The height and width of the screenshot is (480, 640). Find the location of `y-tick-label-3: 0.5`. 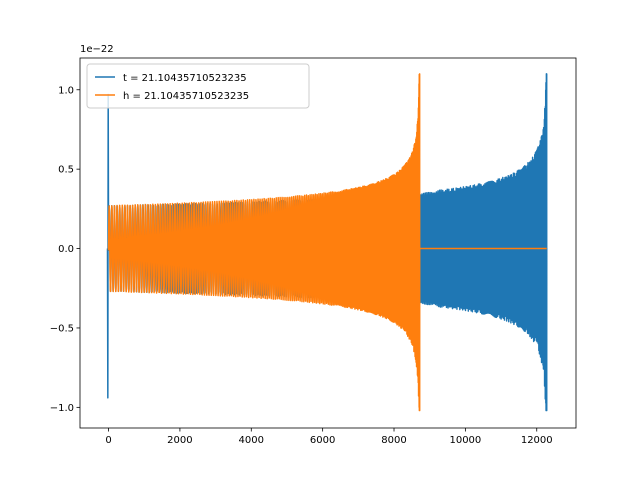

y-tick-label-3: 0.5 is located at coordinates (66, 170).